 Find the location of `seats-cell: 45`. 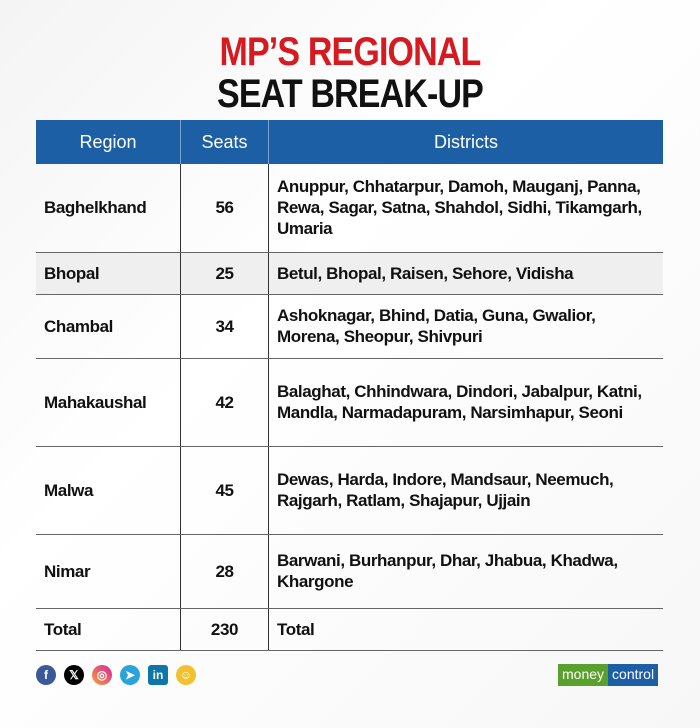

seats-cell: 45 is located at coordinates (224, 490).